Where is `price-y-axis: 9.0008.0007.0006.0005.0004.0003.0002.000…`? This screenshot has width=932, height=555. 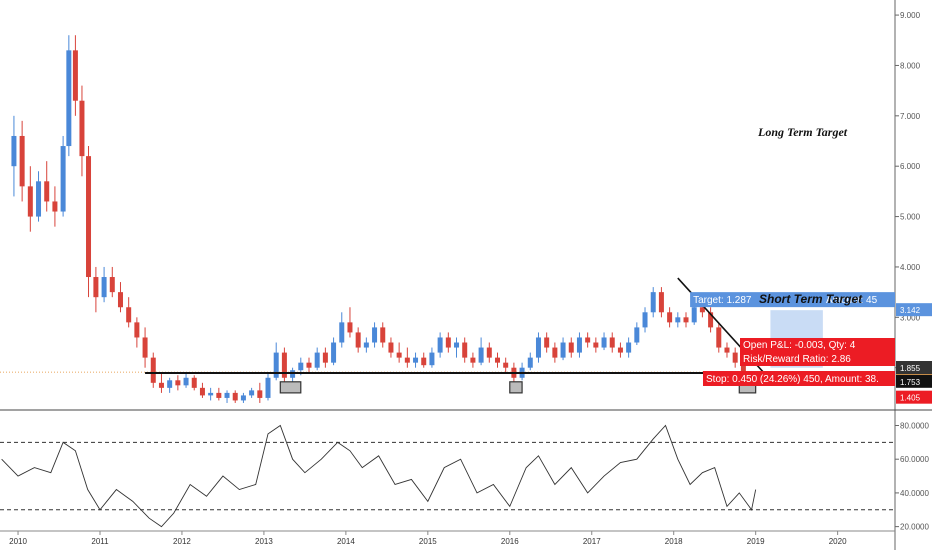 price-y-axis: 9.0008.0007.0006.0005.0004.0003.0002.000… is located at coordinates (913, 207).